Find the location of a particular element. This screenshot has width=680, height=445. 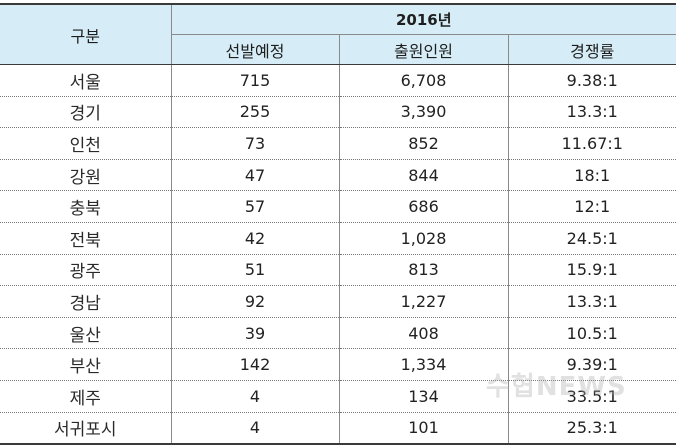

ratio-cell: 24.5:1 is located at coordinates (592, 238).